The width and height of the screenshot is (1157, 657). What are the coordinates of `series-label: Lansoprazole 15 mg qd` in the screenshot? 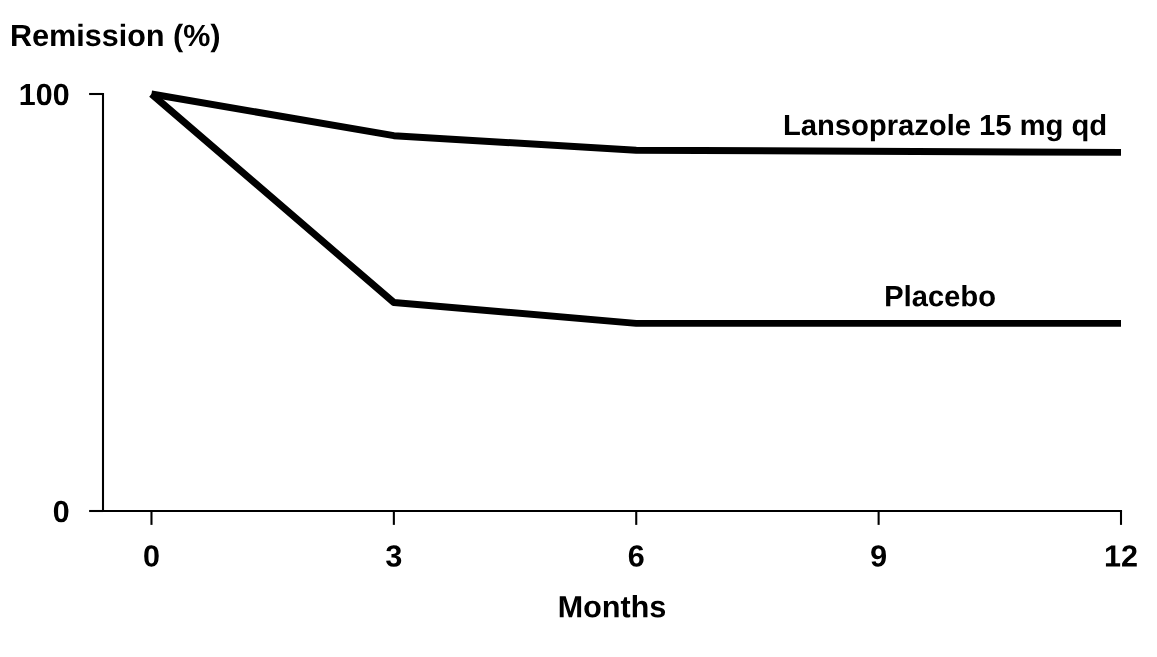 It's located at (945, 127).